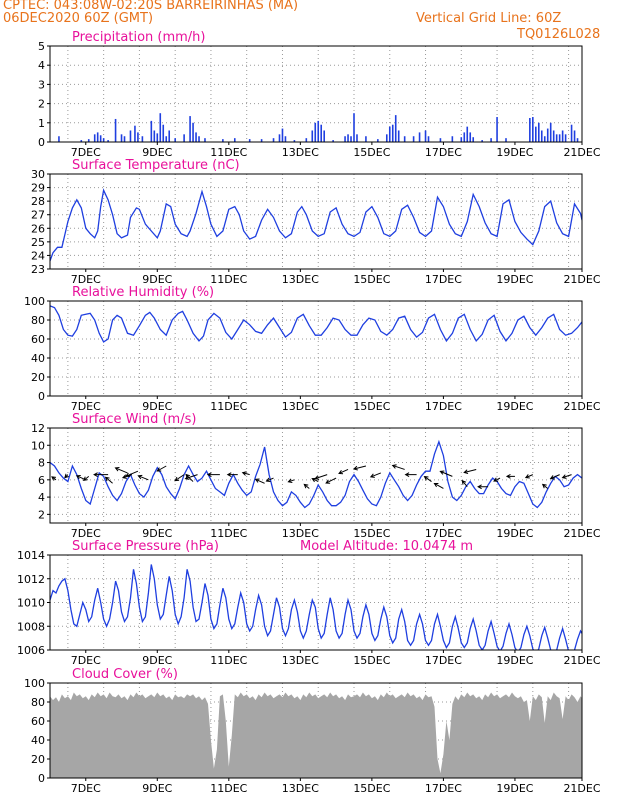 This screenshot has height=800, width=618. What do you see at coordinates (38, 702) in the screenshot?
I see `y-tick-label: 80` at bounding box center [38, 702].